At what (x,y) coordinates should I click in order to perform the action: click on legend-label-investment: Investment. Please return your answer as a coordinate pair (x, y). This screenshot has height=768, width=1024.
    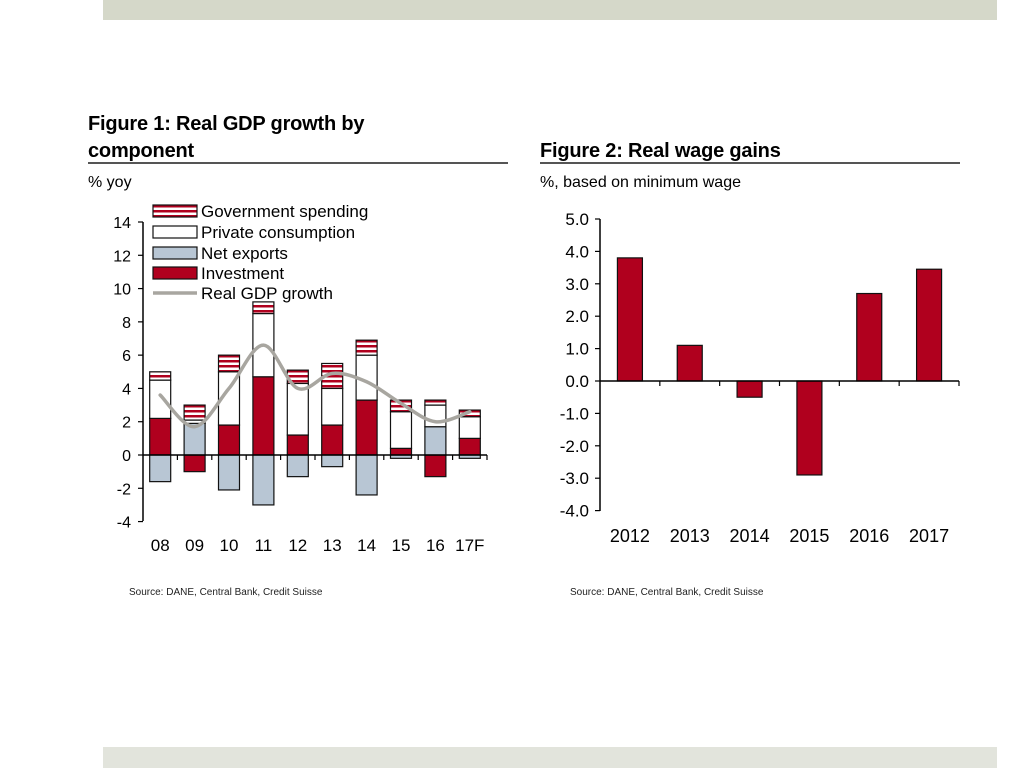
    Looking at the image, I should click on (242, 273).